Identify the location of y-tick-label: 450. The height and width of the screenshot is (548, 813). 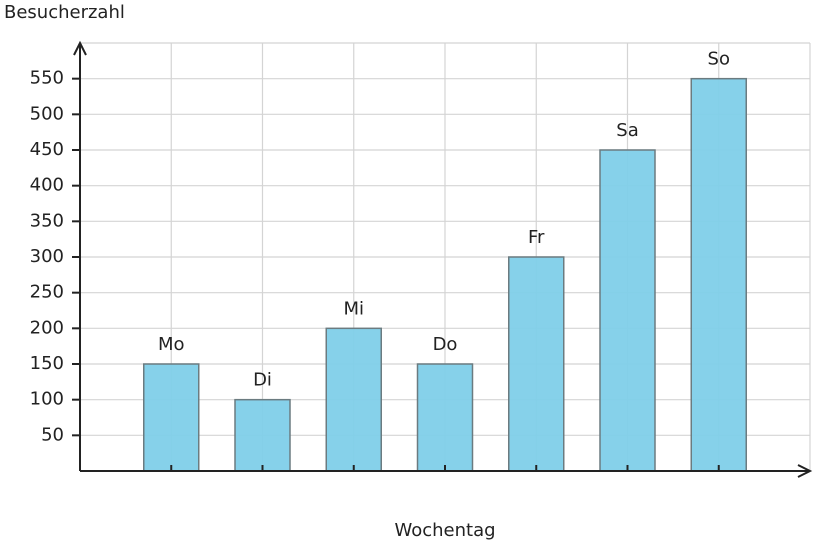
(47, 149).